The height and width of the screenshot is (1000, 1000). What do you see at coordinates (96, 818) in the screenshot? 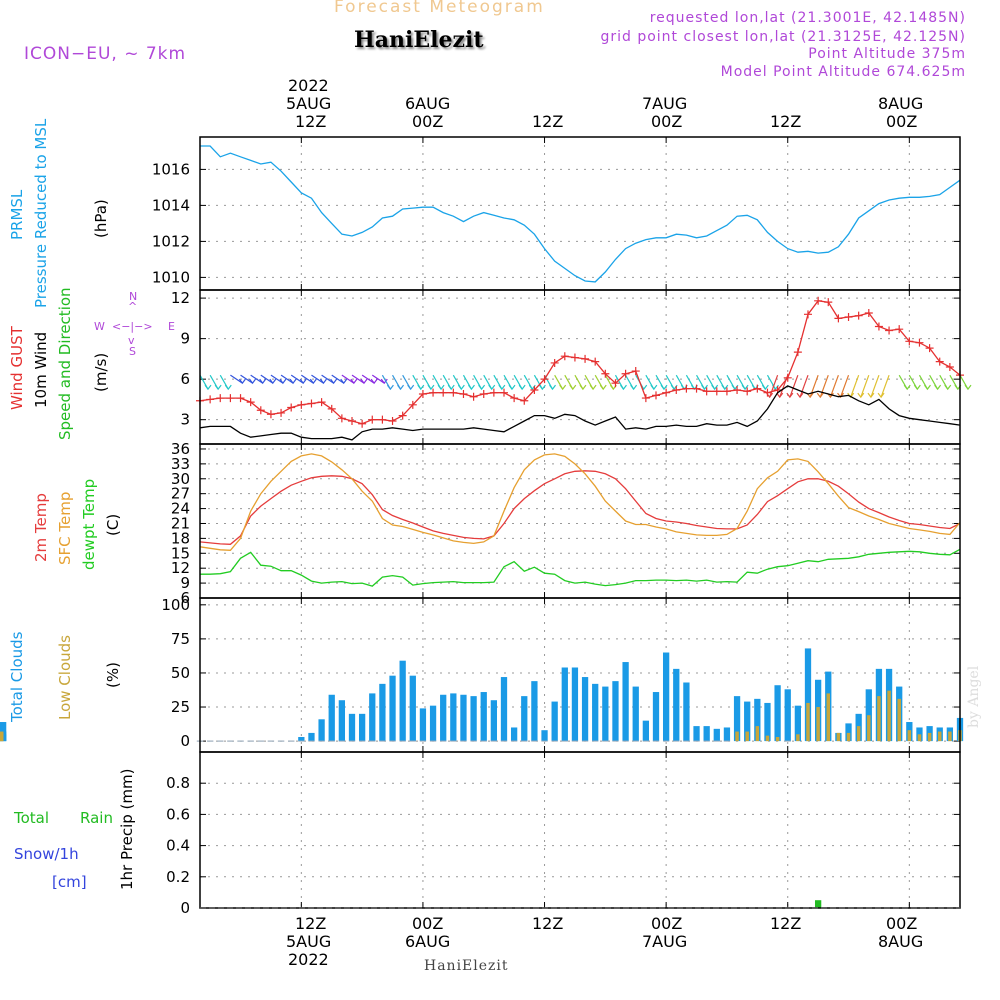
I see `precip-rain-label: Rain` at bounding box center [96, 818].